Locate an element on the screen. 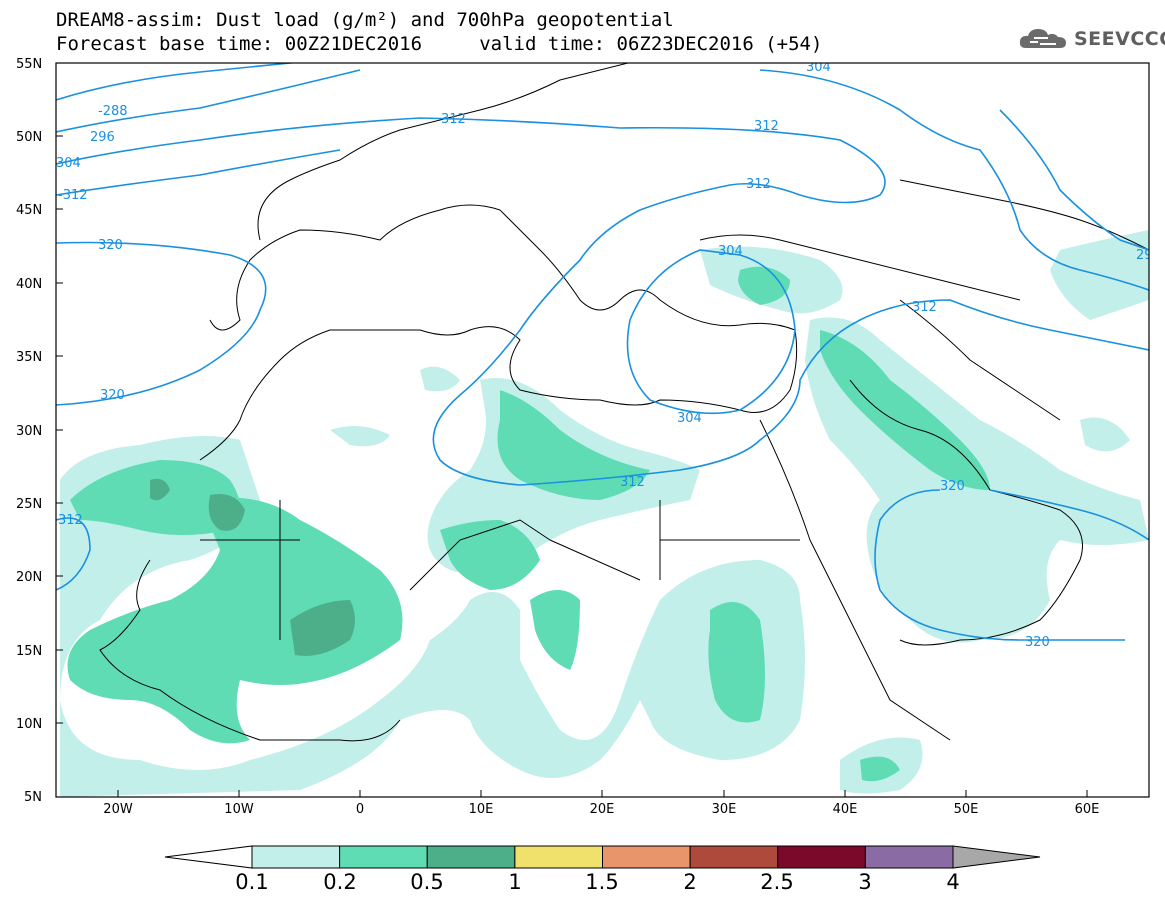 The width and height of the screenshot is (1165, 907). lat-label: 35N is located at coordinates (29, 357).